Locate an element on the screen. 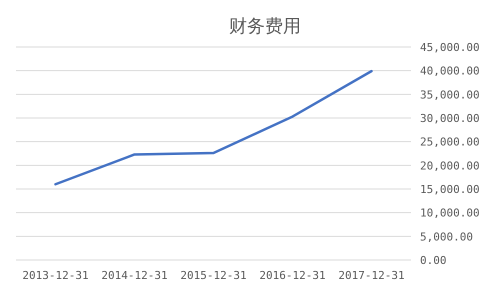  x-tick-label: 2013-12-31 is located at coordinates (55, 275).